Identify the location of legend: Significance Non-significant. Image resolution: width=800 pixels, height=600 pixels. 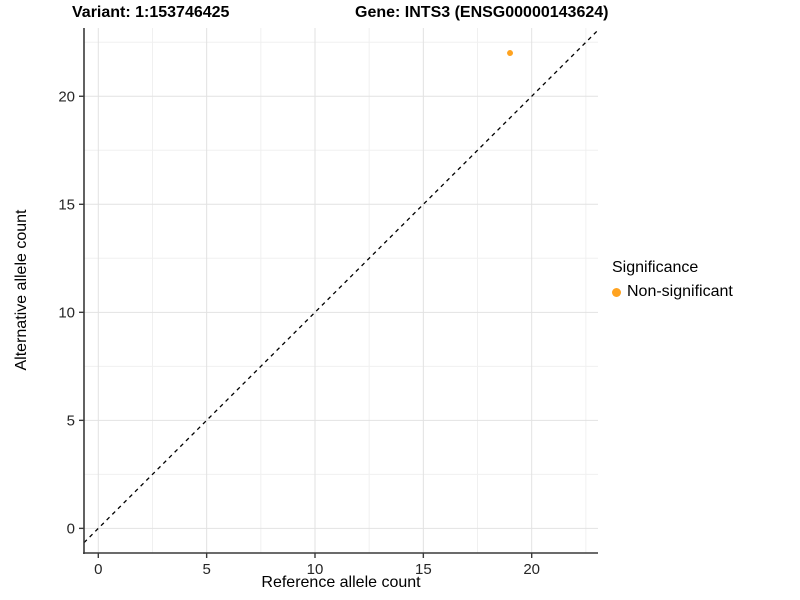
(672, 280).